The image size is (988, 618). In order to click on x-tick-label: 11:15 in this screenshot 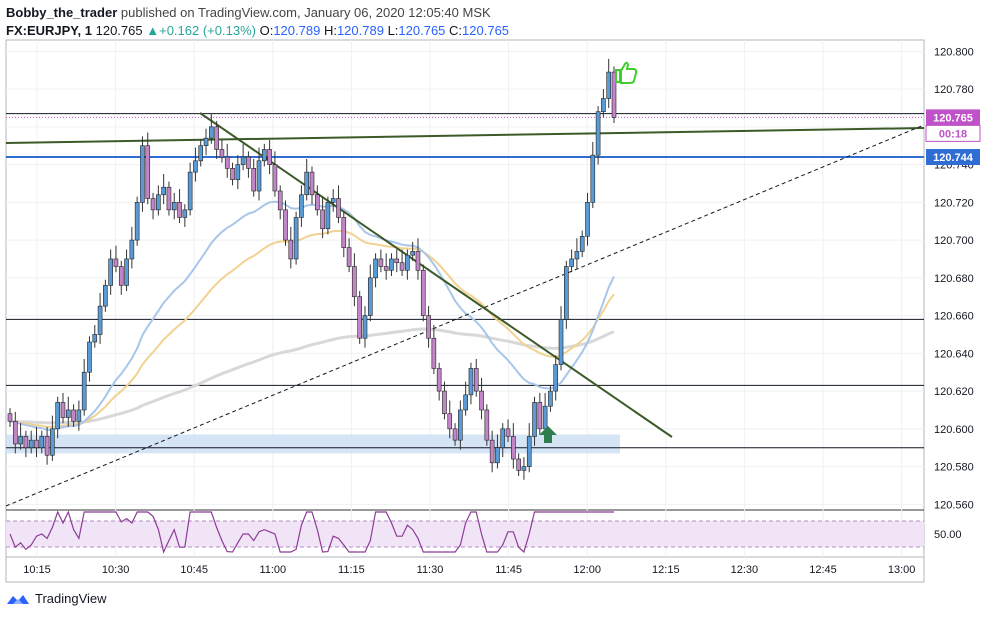, I will do `click(351, 570)`.